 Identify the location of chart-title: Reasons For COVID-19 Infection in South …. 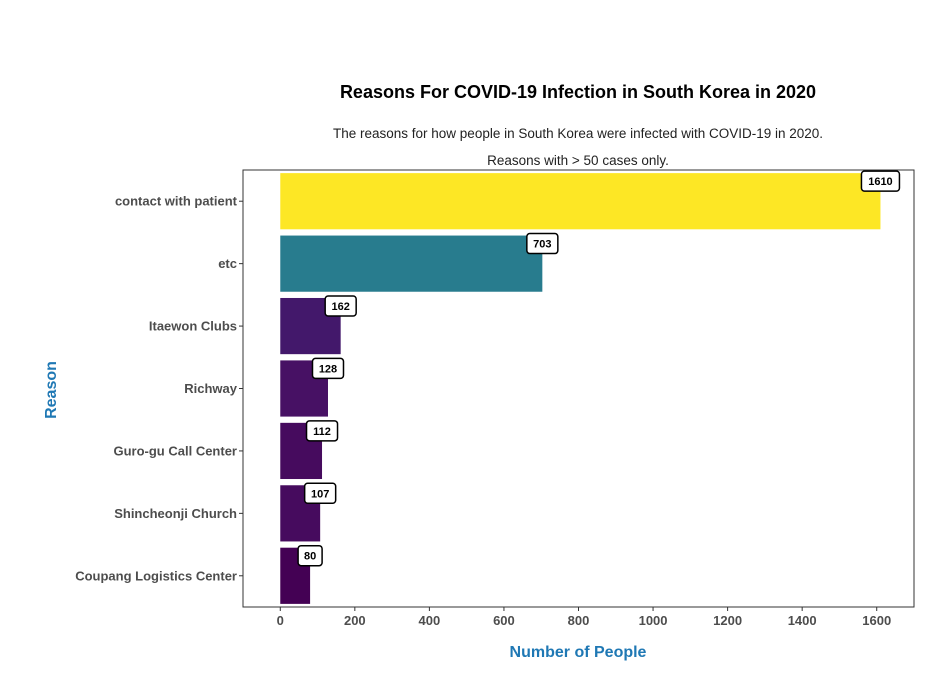
(578, 92).